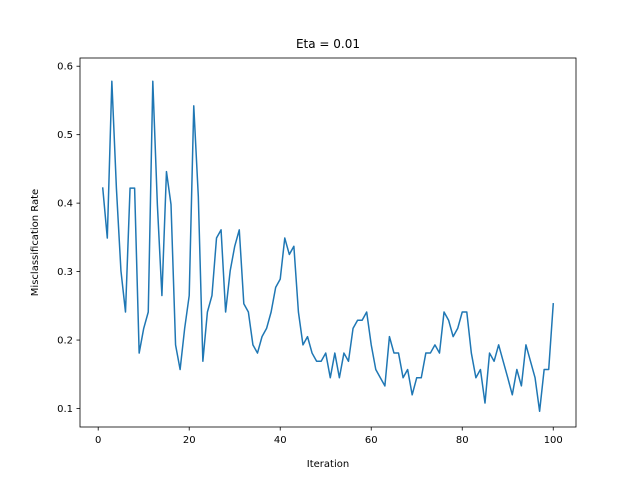 Image resolution: width=640 pixels, height=480 pixels. I want to click on x-tick-label: 40, so click(280, 440).